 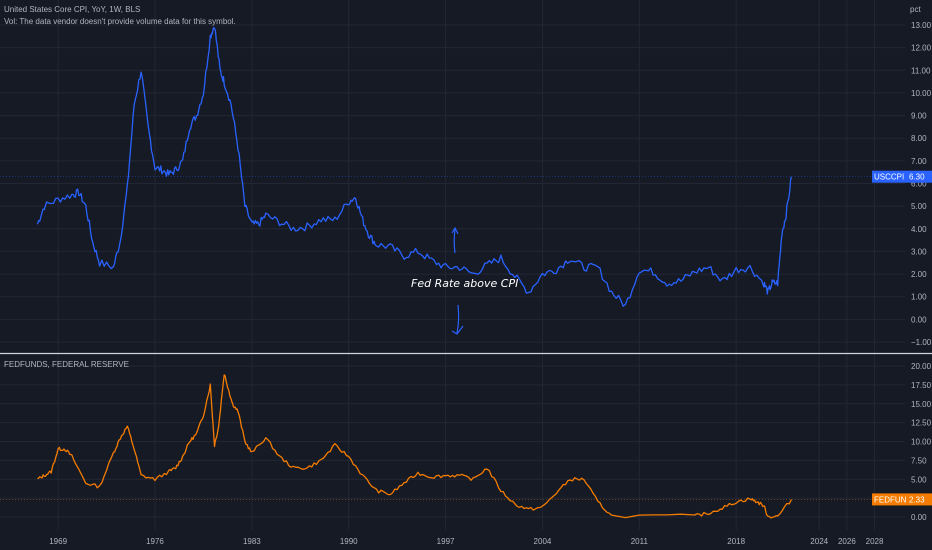 What do you see at coordinates (921, 366) in the screenshot?
I see `y-tick-label: 20.00` at bounding box center [921, 366].